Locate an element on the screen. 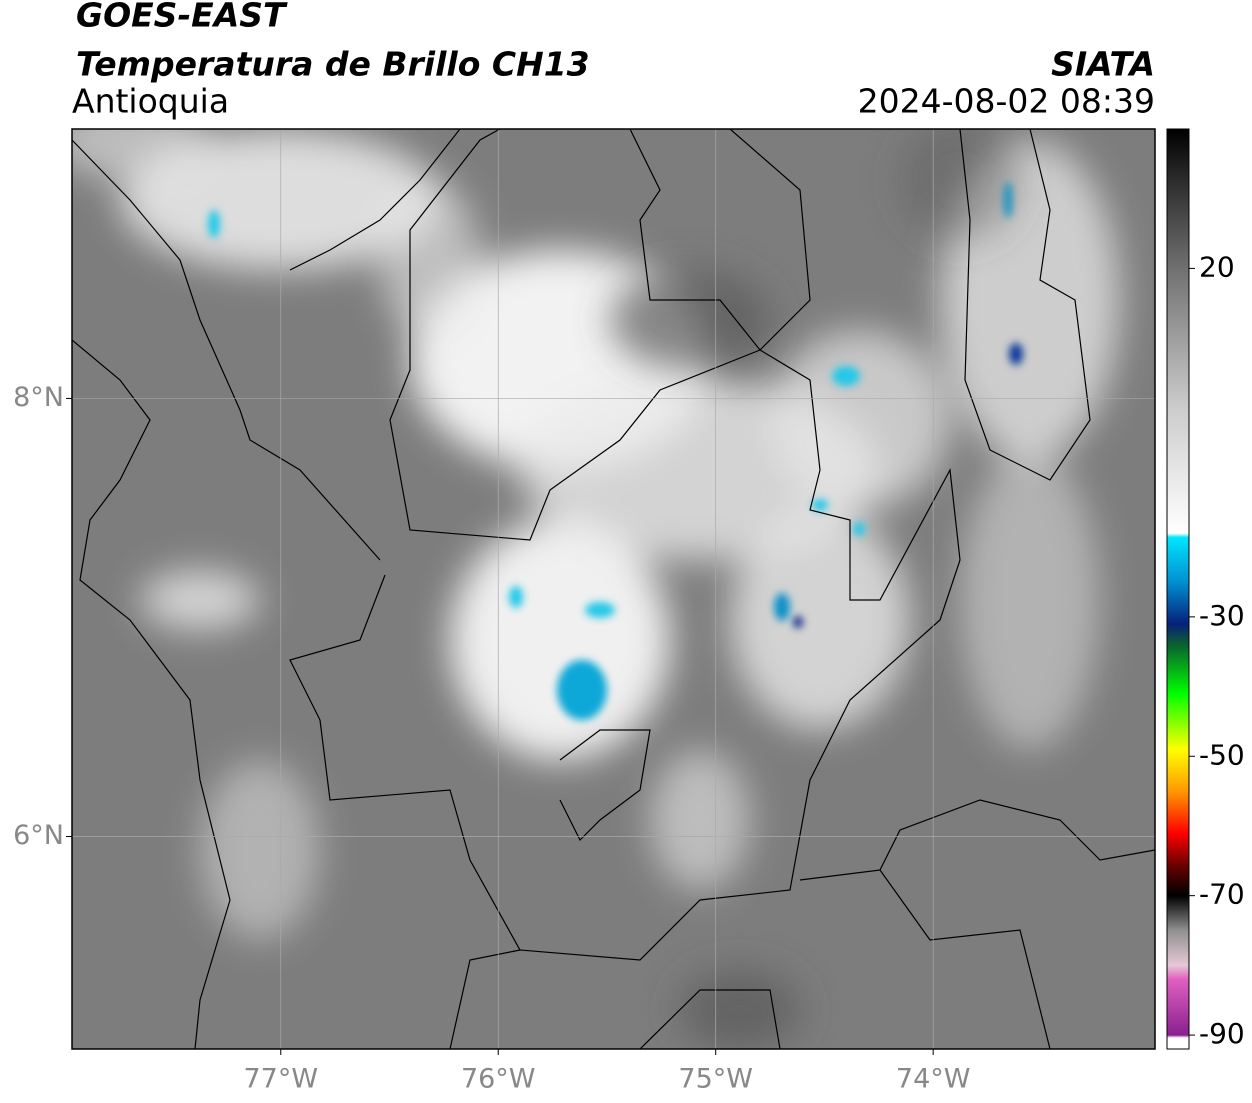 This screenshot has height=1103, width=1252. colorbar-tick-label: -90 is located at coordinates (1222, 1033).